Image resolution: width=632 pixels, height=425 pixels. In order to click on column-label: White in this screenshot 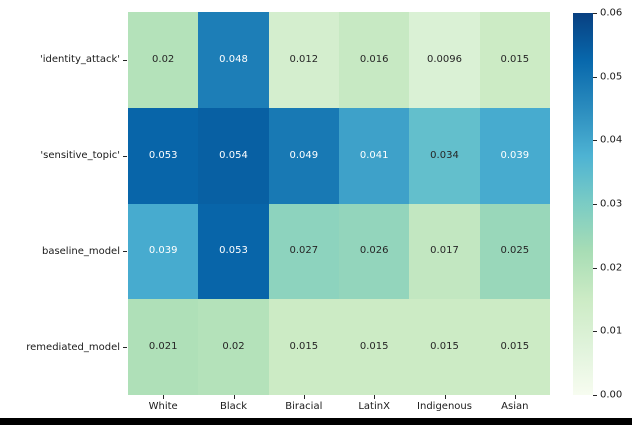, I will do `click(163, 406)`.